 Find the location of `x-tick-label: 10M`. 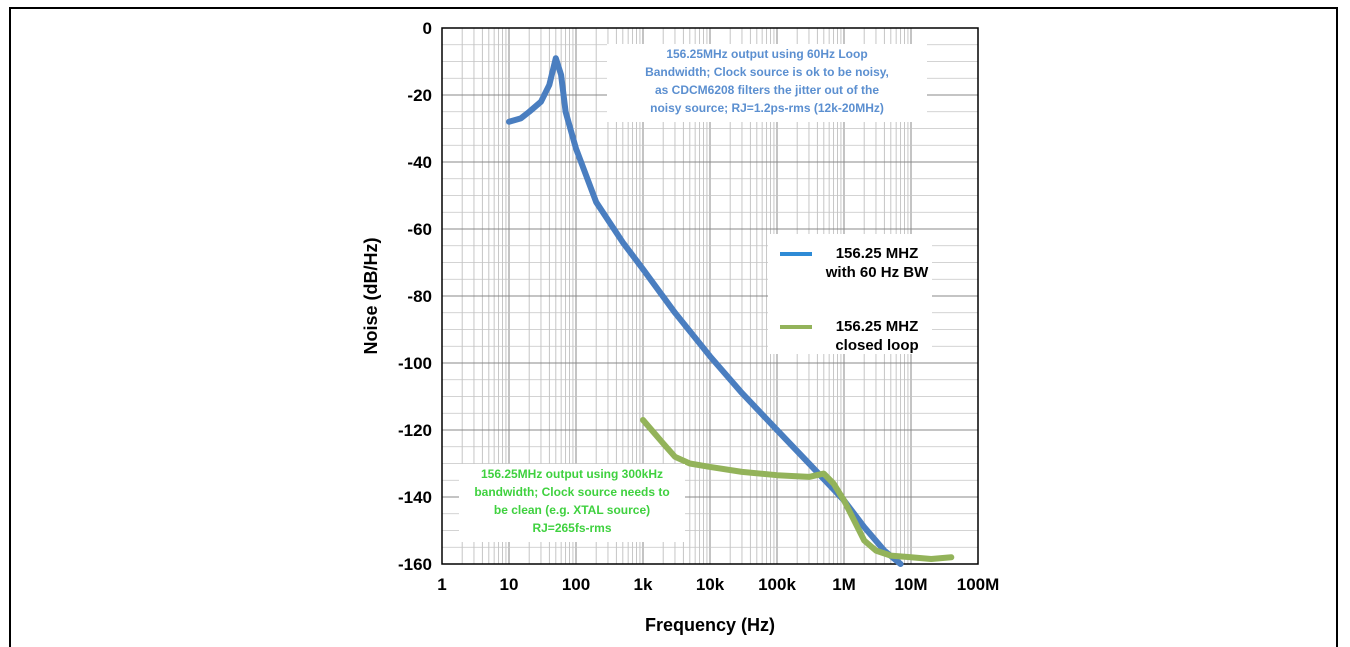

x-tick-label: 10M is located at coordinates (910, 584).